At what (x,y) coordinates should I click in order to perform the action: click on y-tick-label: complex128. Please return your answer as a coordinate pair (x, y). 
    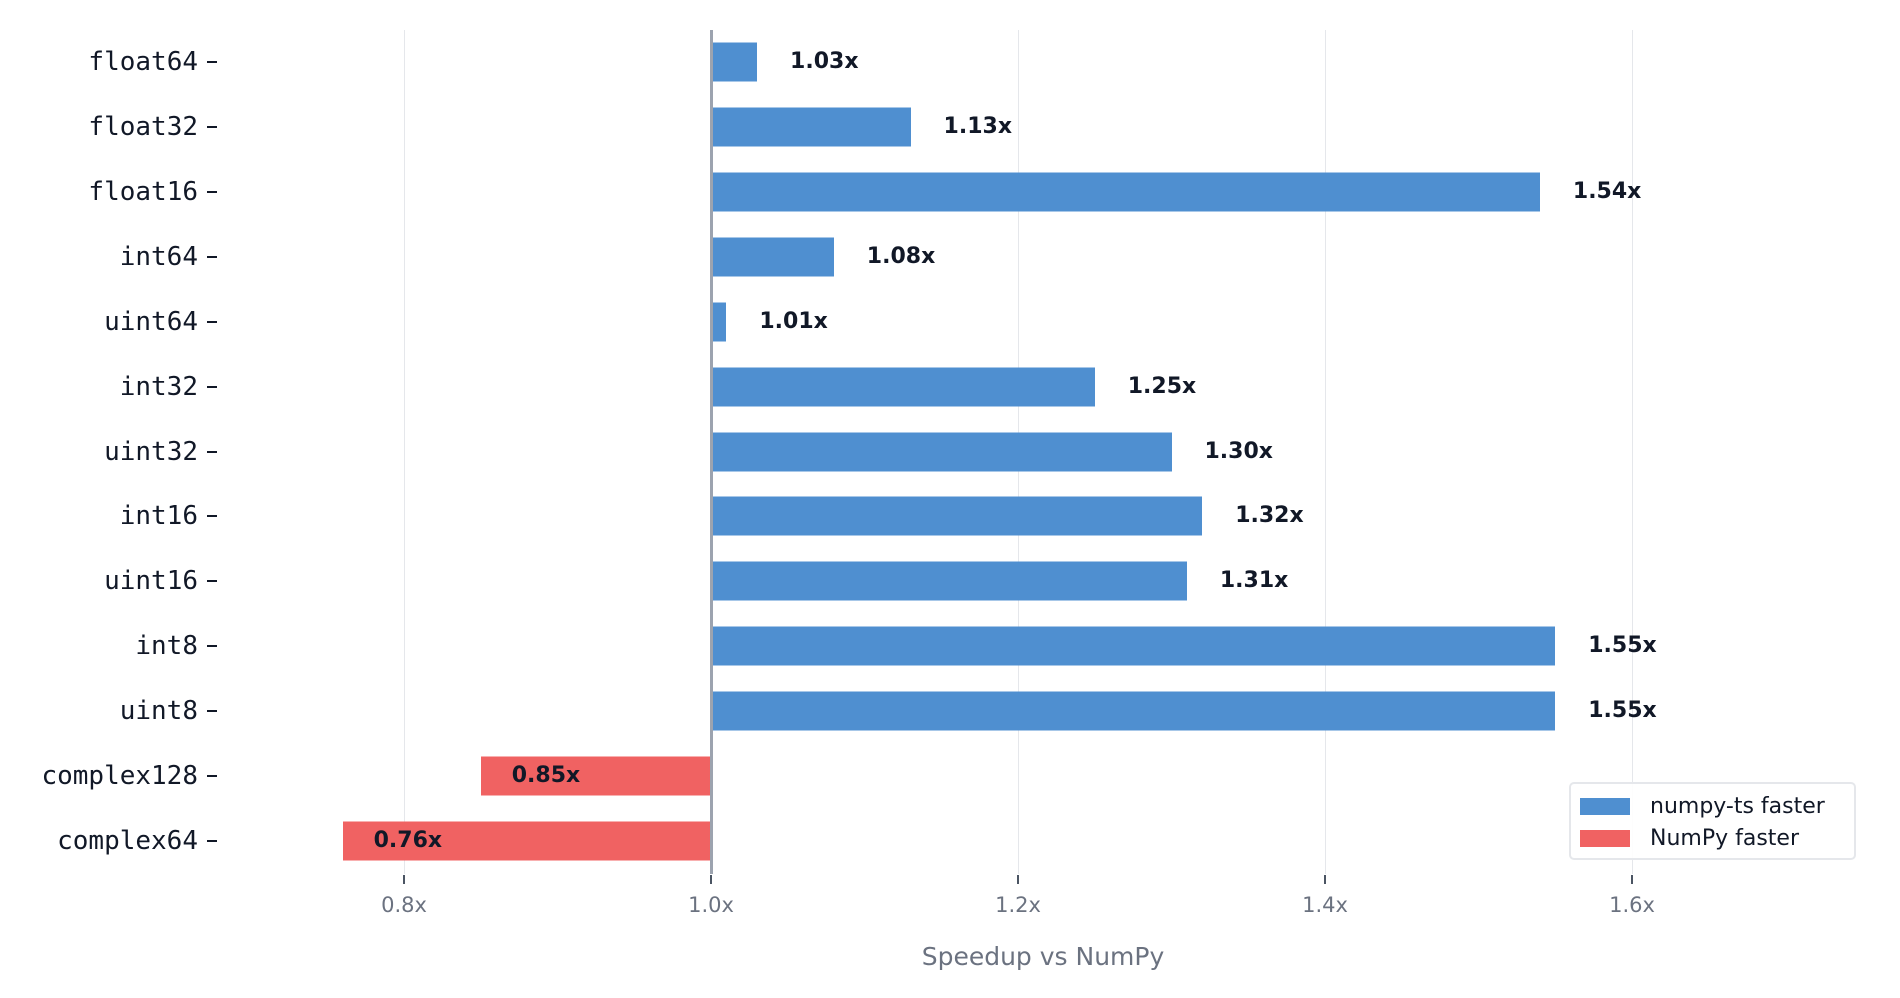
    Looking at the image, I should click on (119, 776).